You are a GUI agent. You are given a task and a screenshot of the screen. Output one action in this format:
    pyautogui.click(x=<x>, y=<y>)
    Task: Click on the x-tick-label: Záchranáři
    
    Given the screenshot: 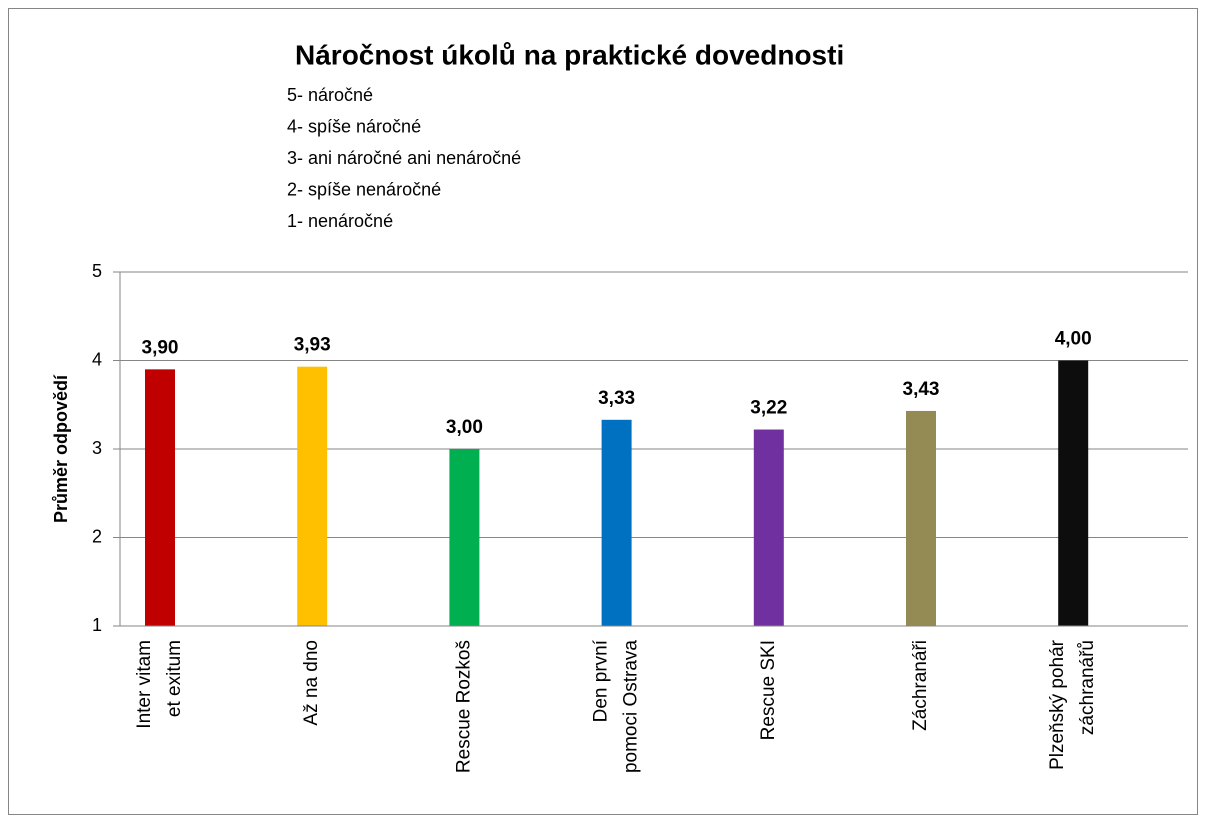 What is the action you would take?
    pyautogui.click(x=920, y=685)
    